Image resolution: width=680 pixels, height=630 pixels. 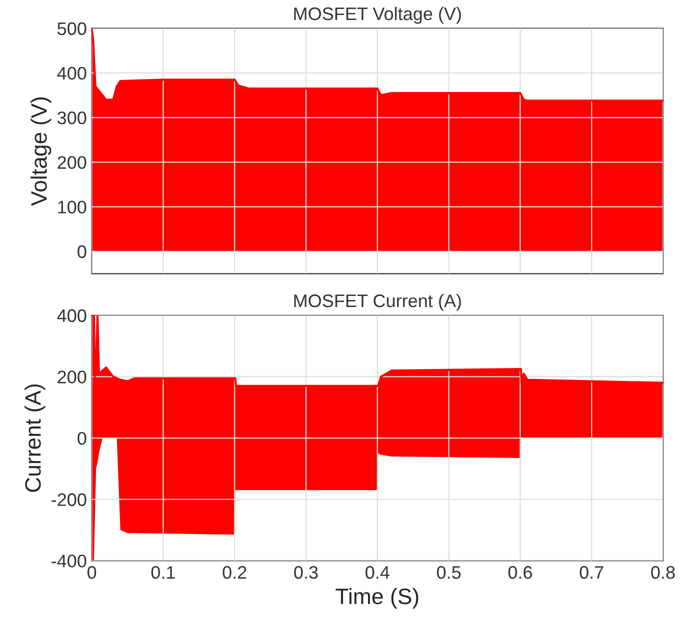 What do you see at coordinates (69, 561) in the screenshot?
I see `y-tick-label: -400` at bounding box center [69, 561].